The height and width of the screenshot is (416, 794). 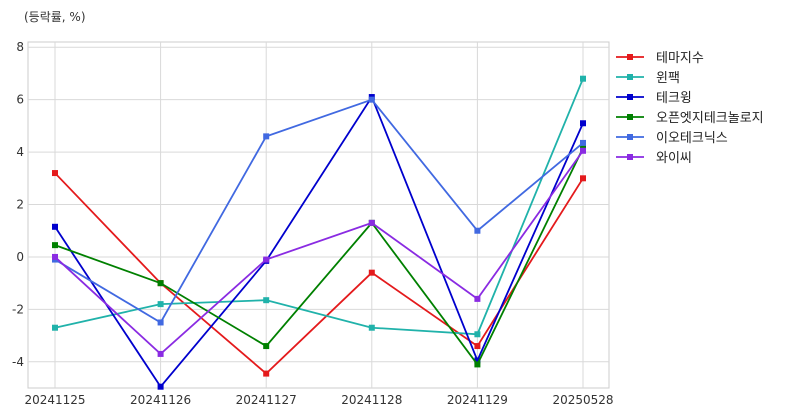 What do you see at coordinates (54, 400) in the screenshot?
I see `x-tick-label: 20241125` at bounding box center [54, 400].